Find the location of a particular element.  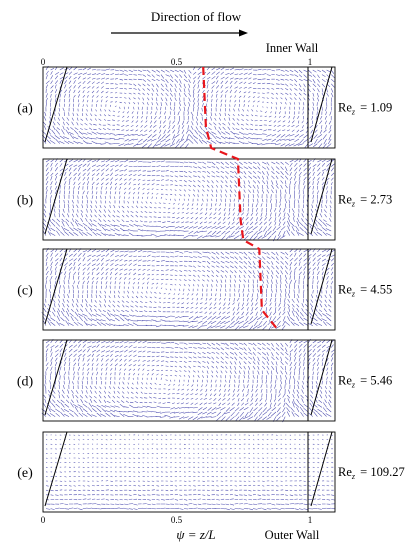

reynolds-number-label: Rez = 1.09 is located at coordinates (365, 109).